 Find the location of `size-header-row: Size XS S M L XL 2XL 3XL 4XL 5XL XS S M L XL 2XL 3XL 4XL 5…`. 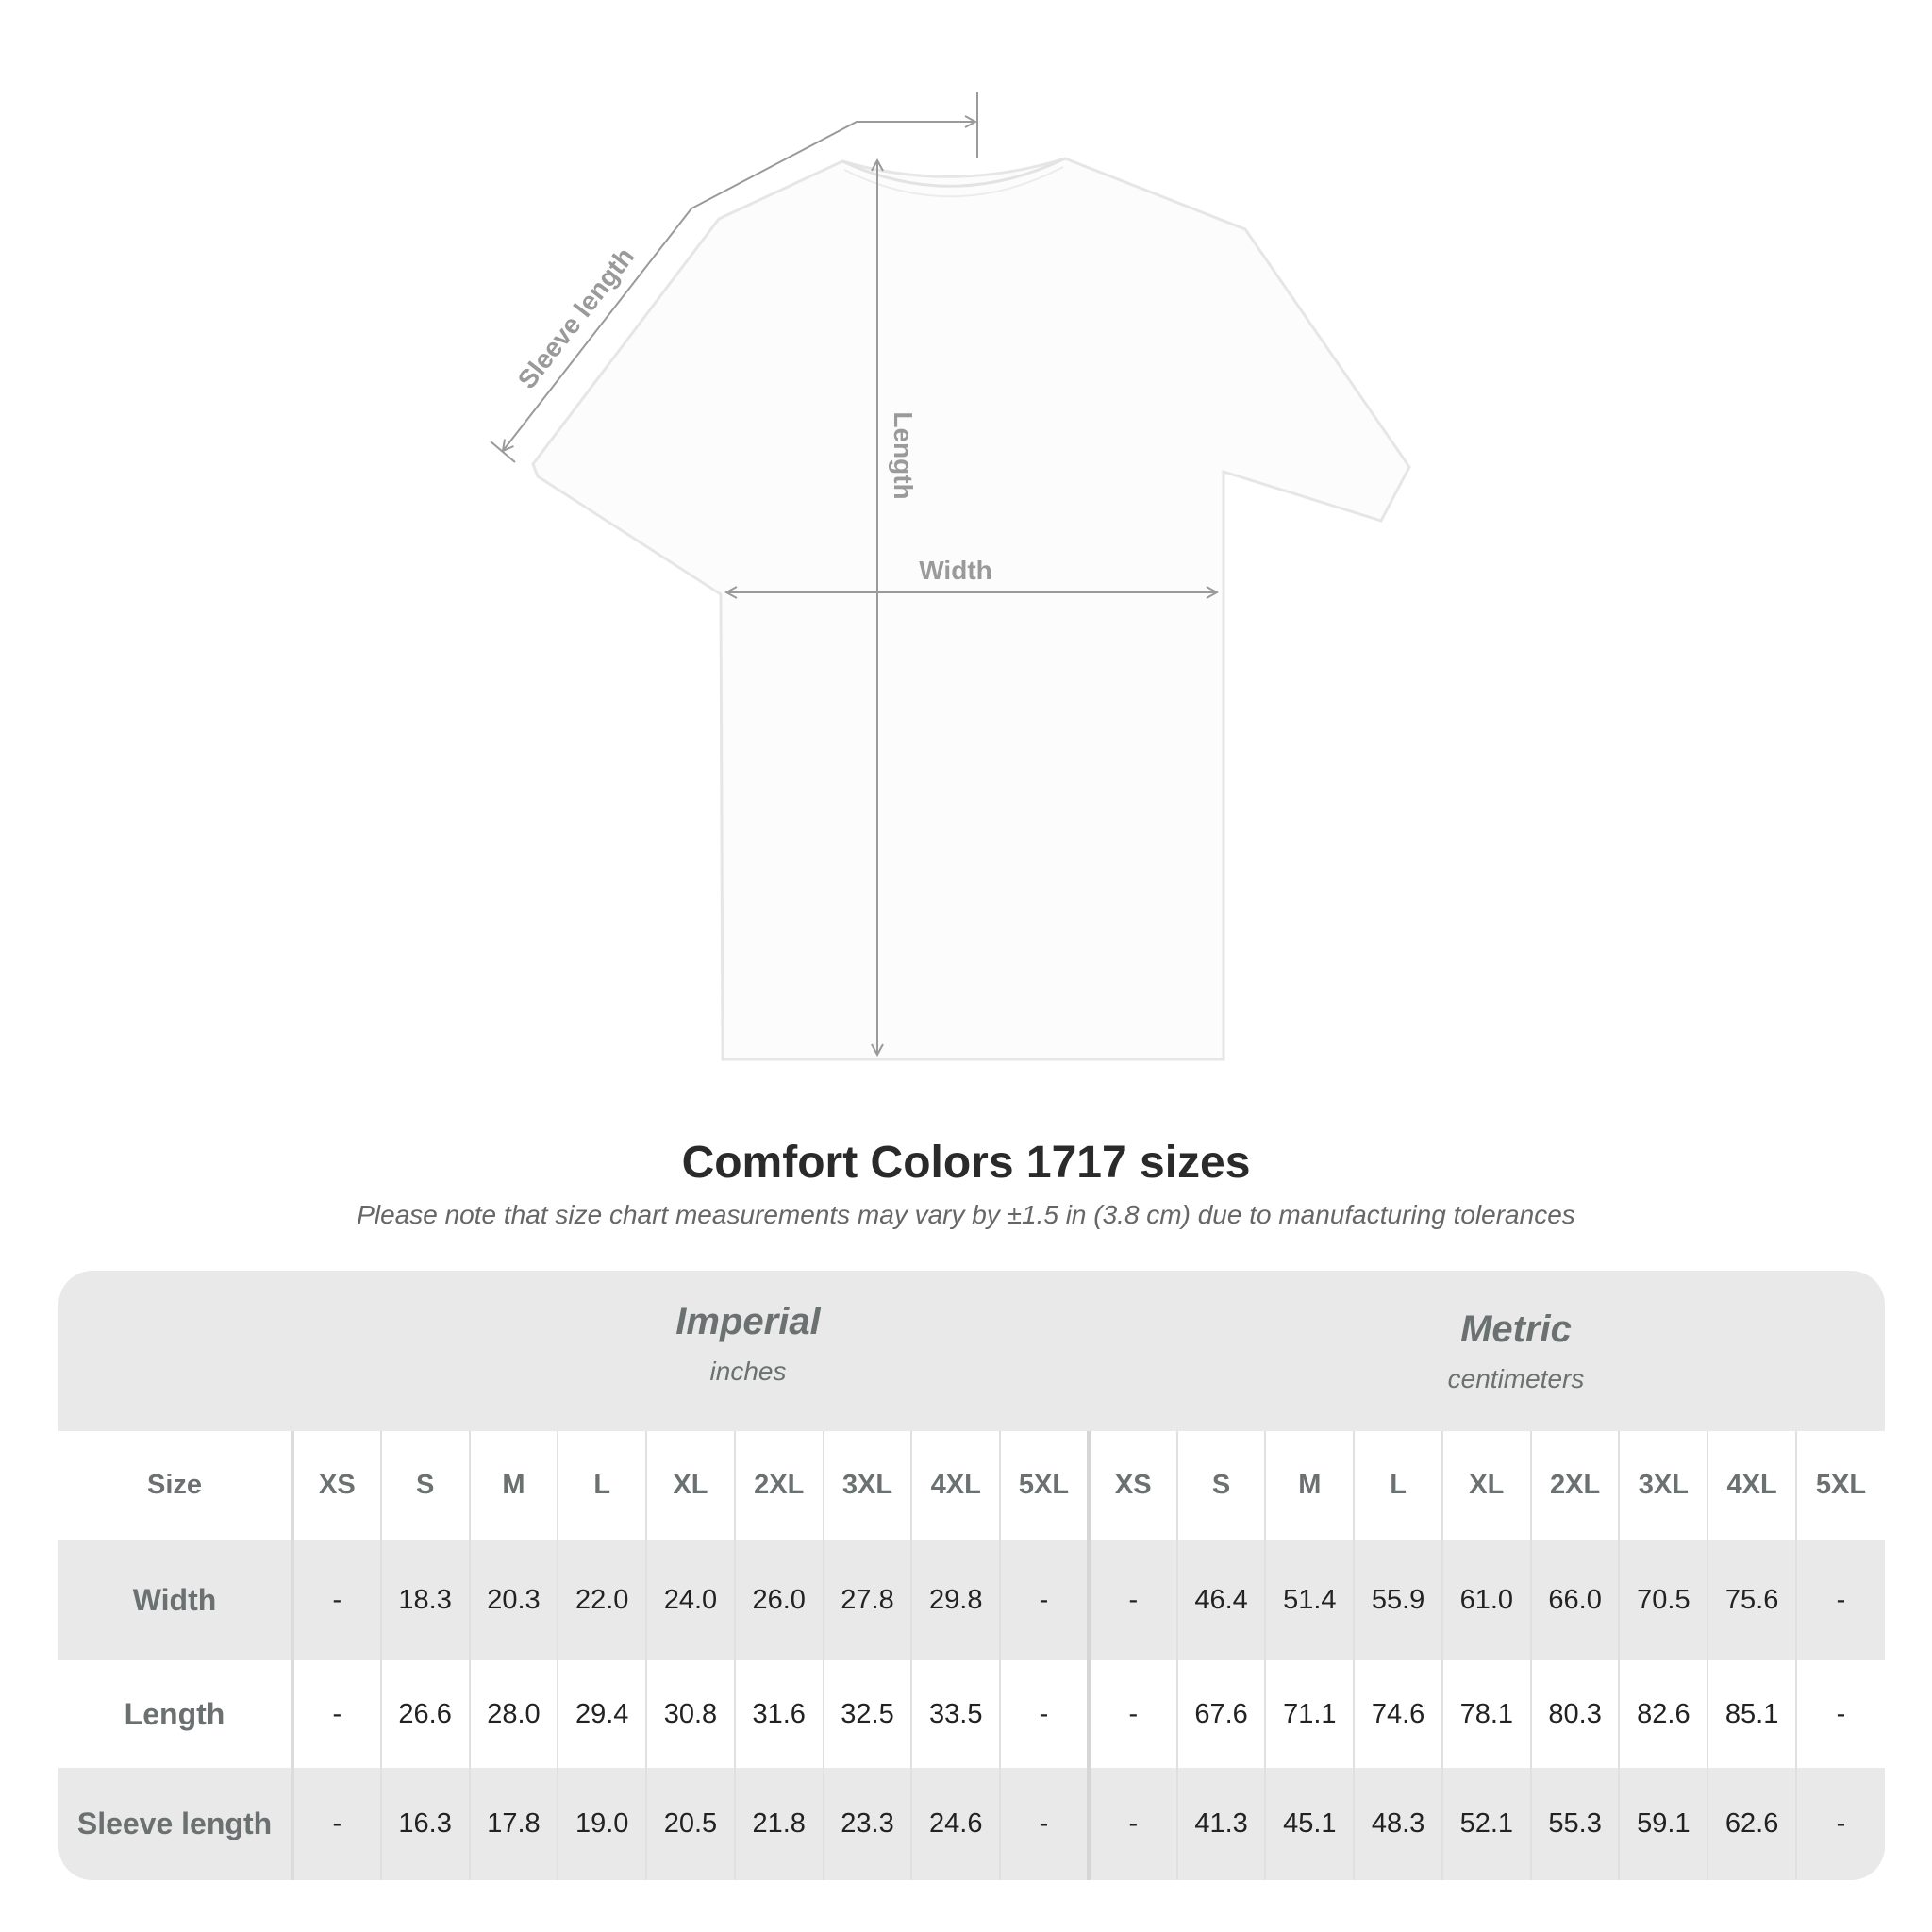

size-header-row: Size XS S M L XL 2XL 3XL 4XL 5XL XS S M L XL 2XL 3XL 4XL 5… is located at coordinates (971, 1486).